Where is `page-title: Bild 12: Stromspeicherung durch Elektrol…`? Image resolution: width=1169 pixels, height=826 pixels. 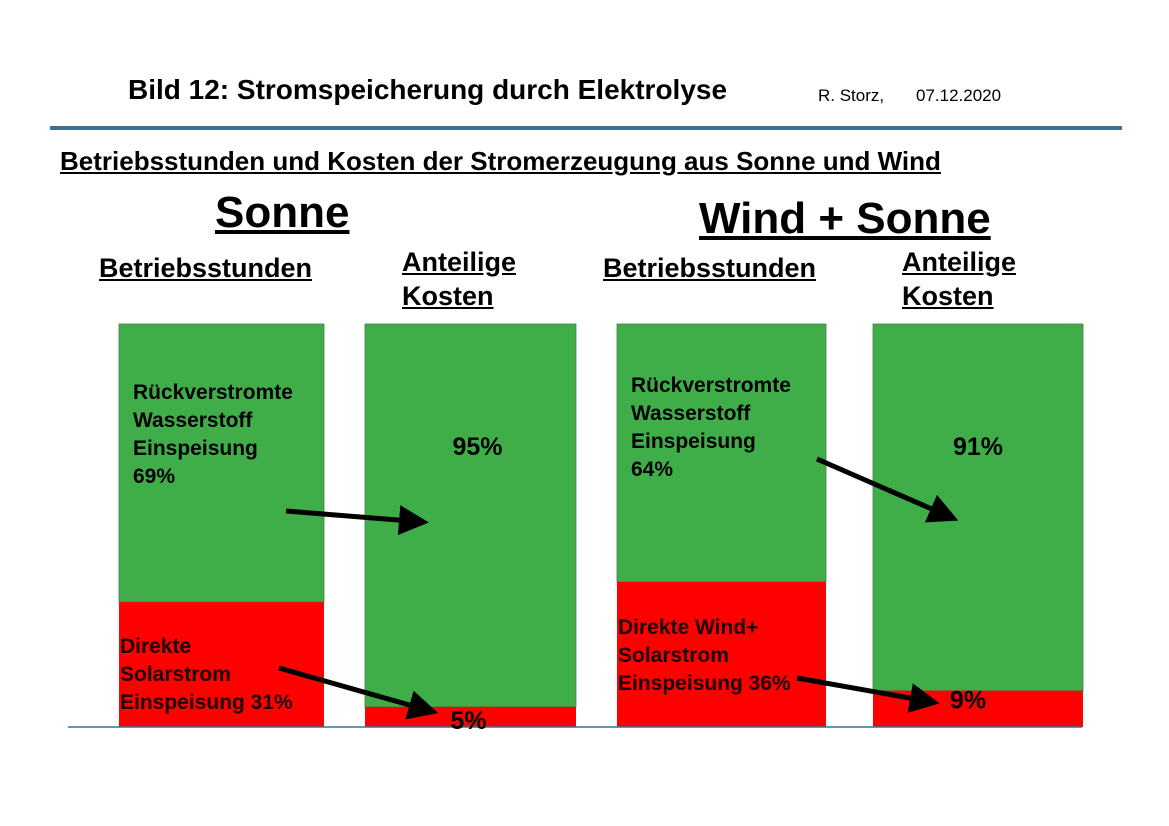
page-title: Bild 12: Stromspeicherung durch Elektrol… is located at coordinates (428, 89).